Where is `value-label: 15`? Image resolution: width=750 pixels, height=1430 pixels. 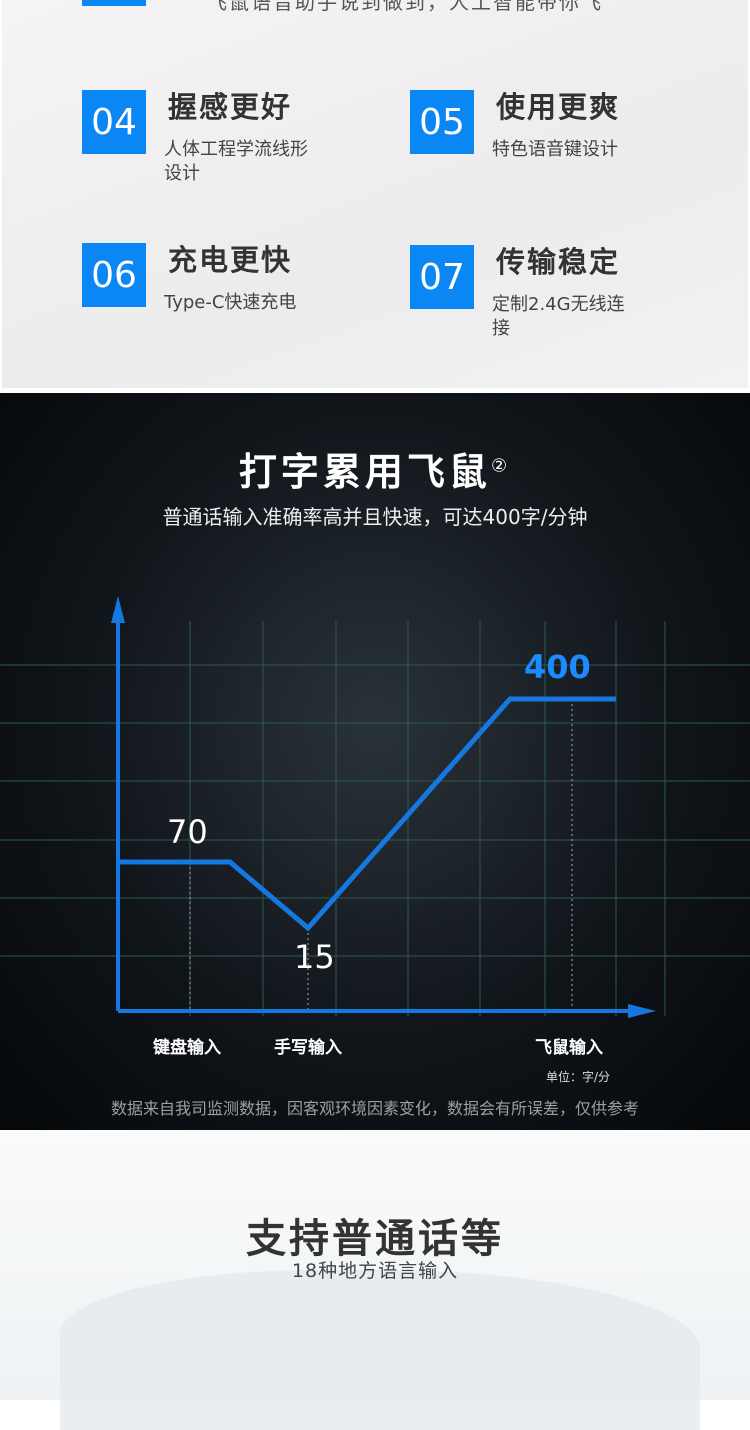 value-label: 15 is located at coordinates (314, 957).